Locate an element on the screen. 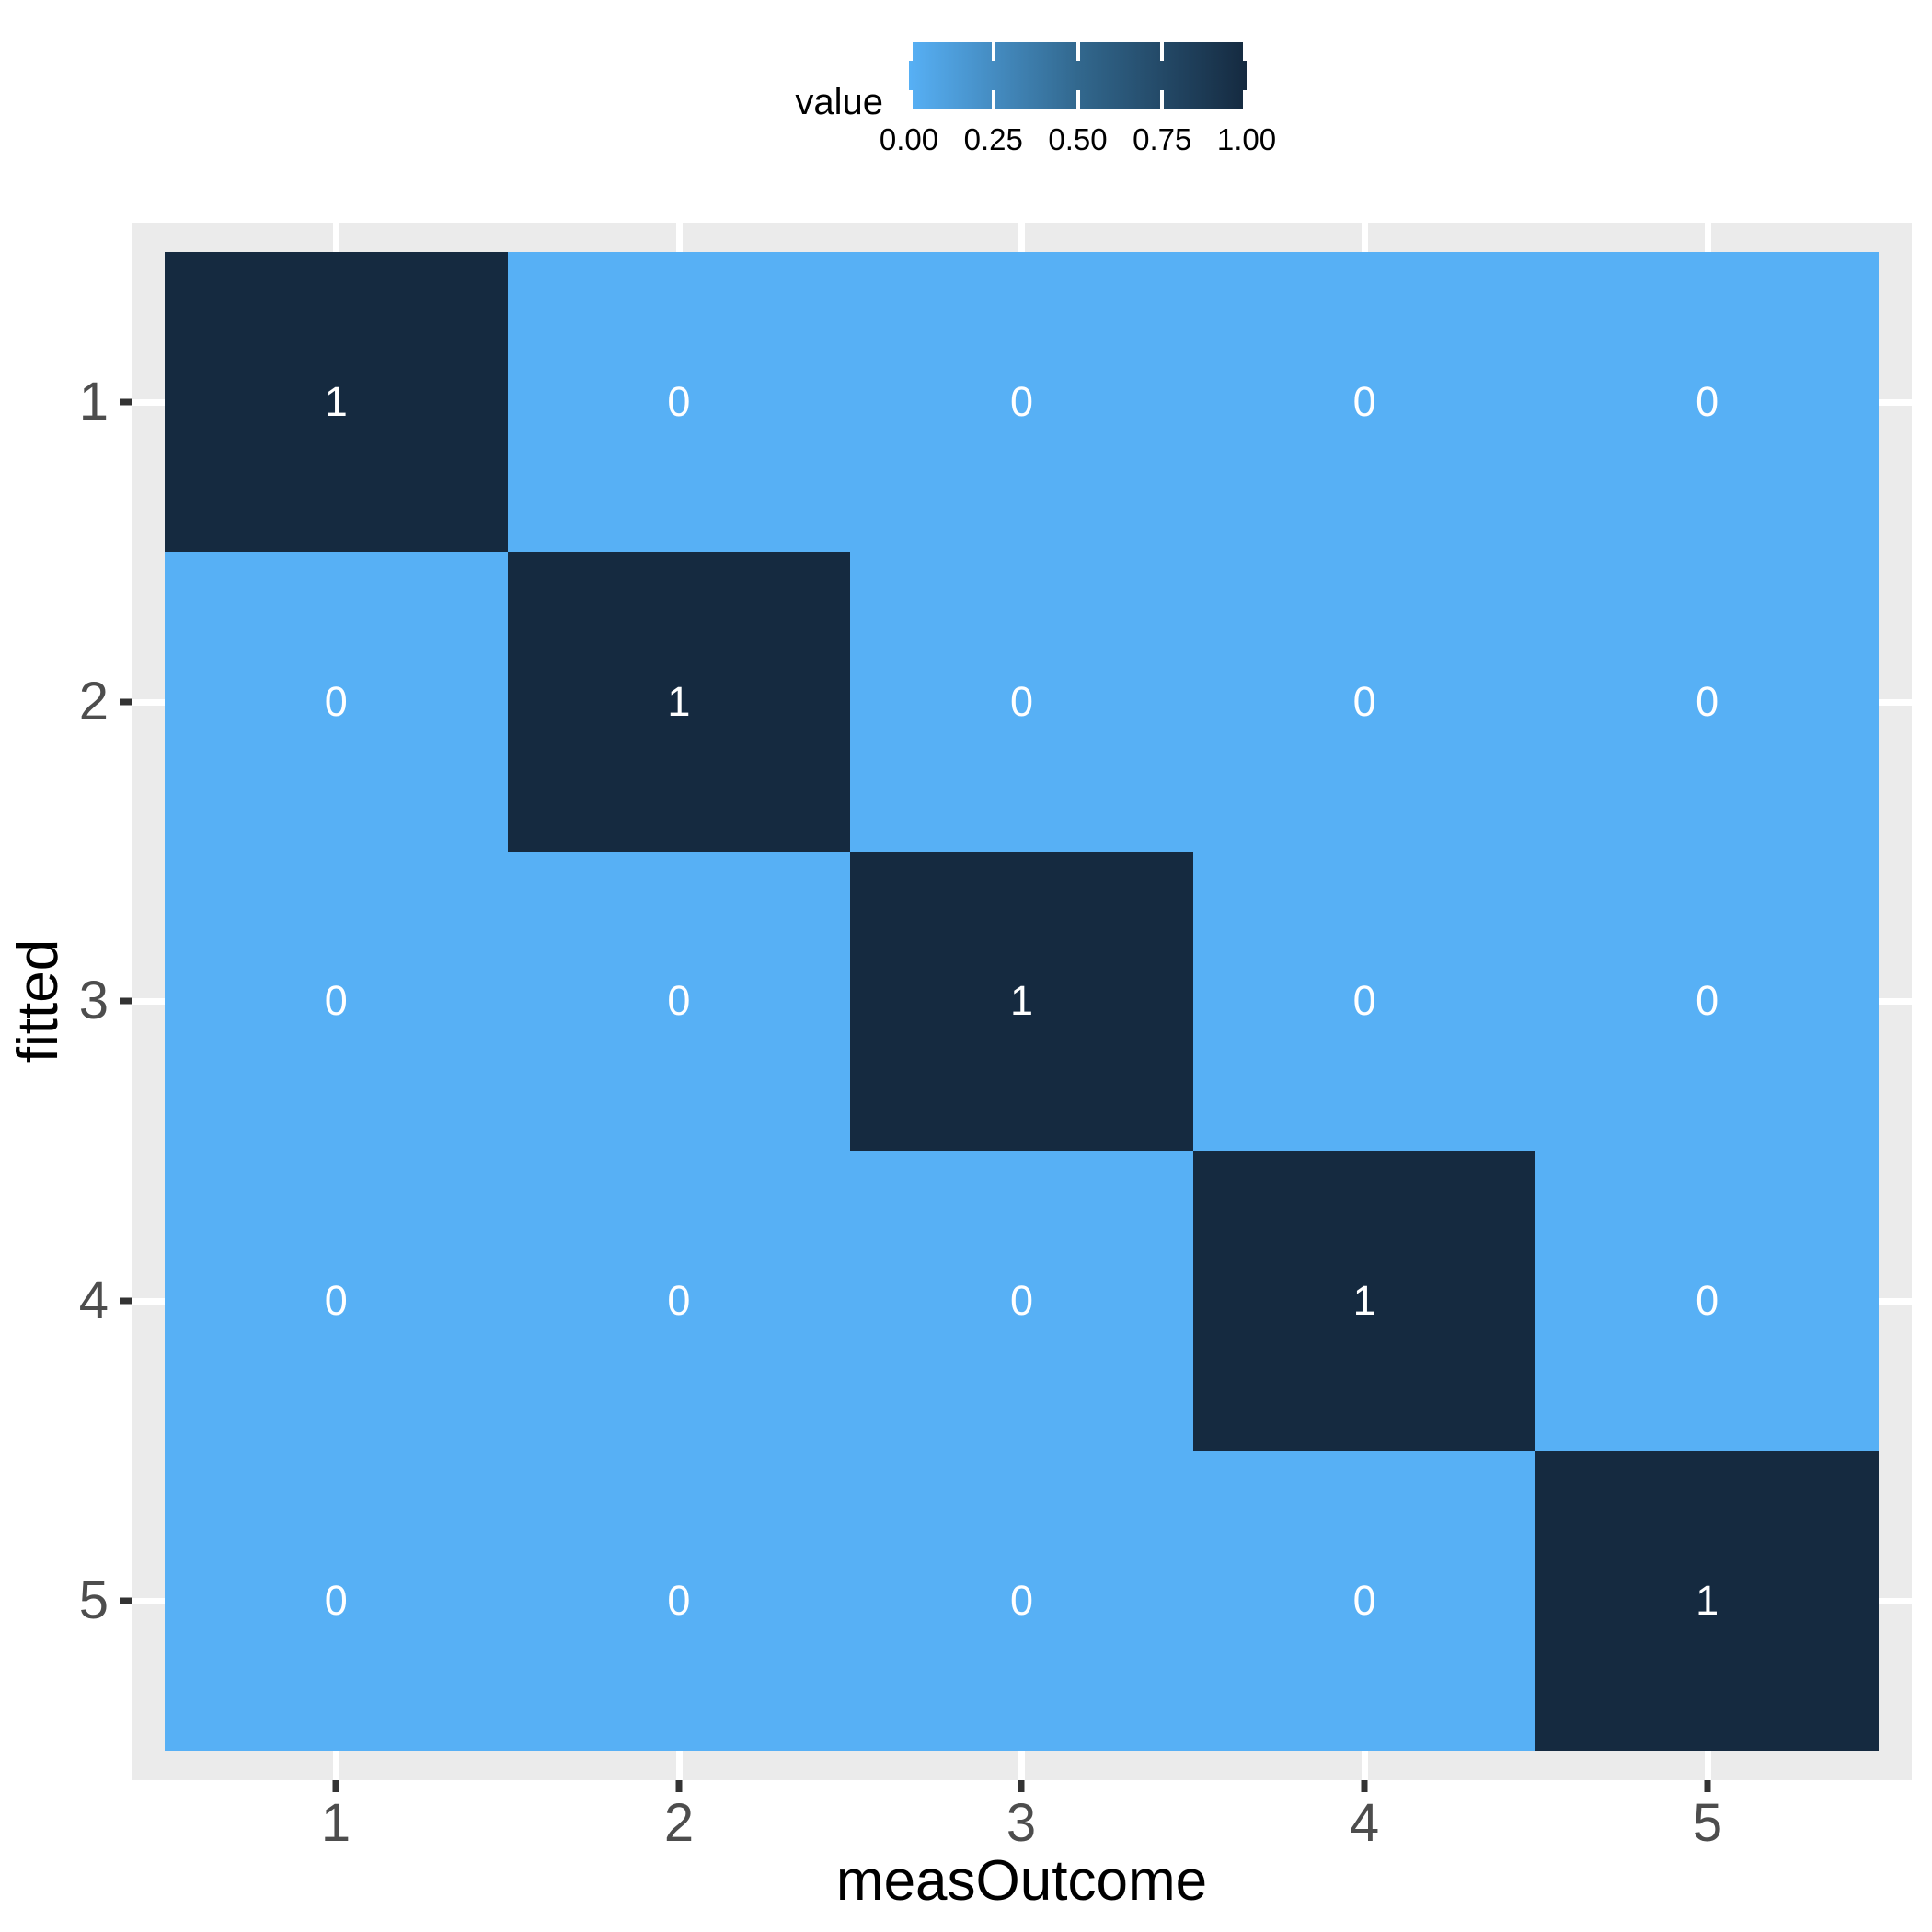  legend-tick-label: 0.50 is located at coordinates (1078, 139).